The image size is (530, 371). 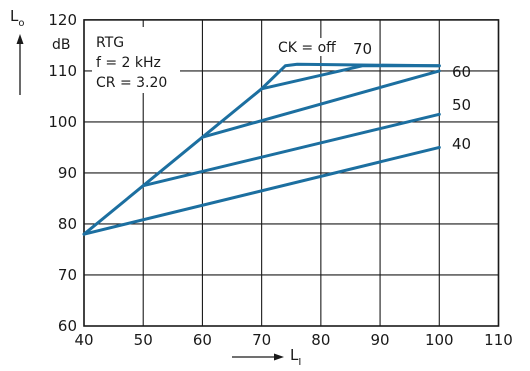 What do you see at coordinates (128, 63) in the screenshot?
I see `annotation-line-2: f = 2 kHz` at bounding box center [128, 63].